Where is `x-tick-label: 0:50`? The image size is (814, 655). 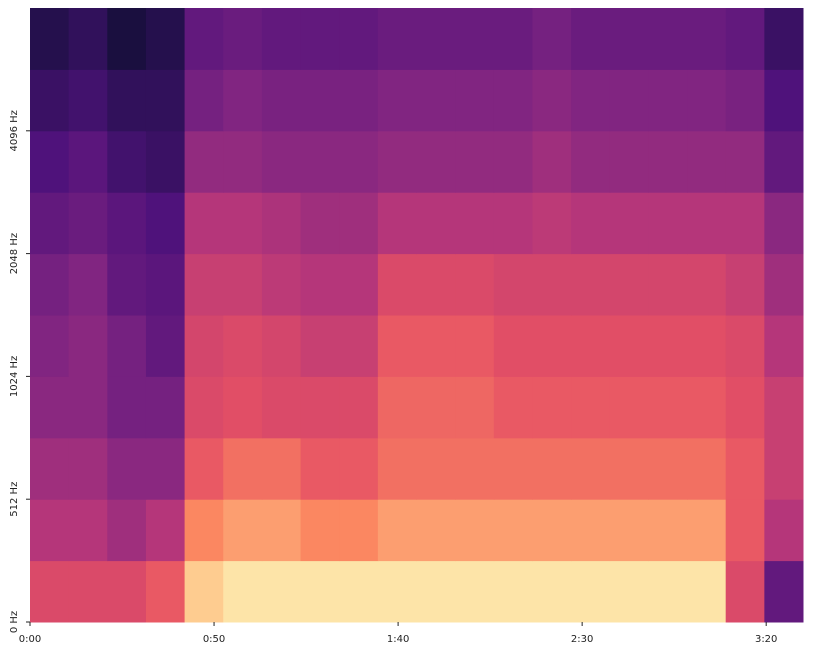 x-tick-label: 0:50 is located at coordinates (214, 639).